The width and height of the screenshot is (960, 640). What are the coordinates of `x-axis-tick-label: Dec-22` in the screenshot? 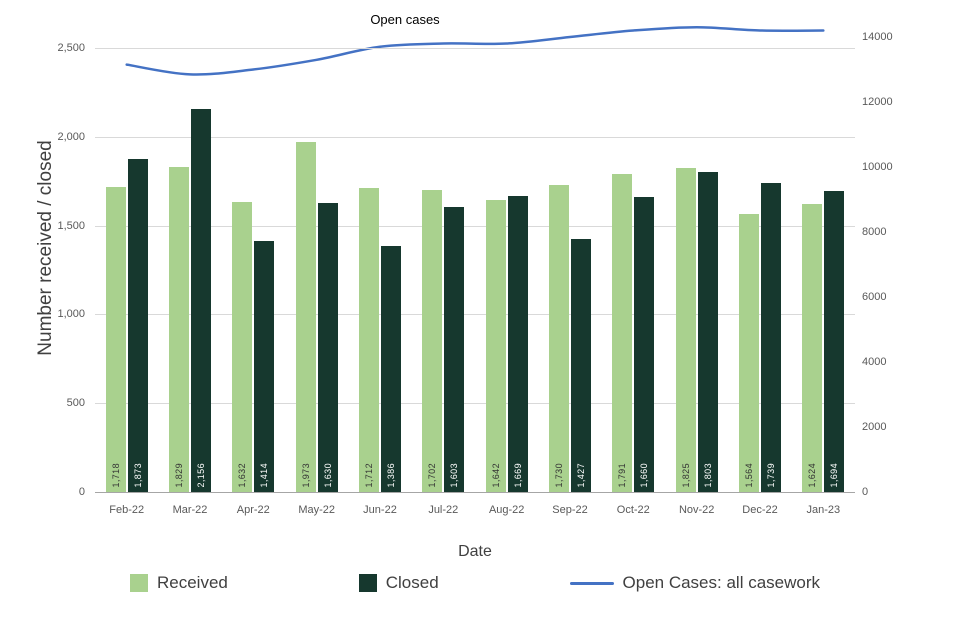 It's located at (760, 510).